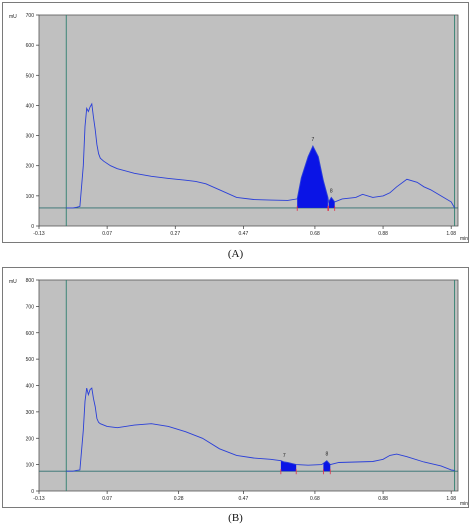 This screenshot has height=532, width=471. What do you see at coordinates (331, 191) in the screenshot?
I see `chart-a-peak-label: 8` at bounding box center [331, 191].